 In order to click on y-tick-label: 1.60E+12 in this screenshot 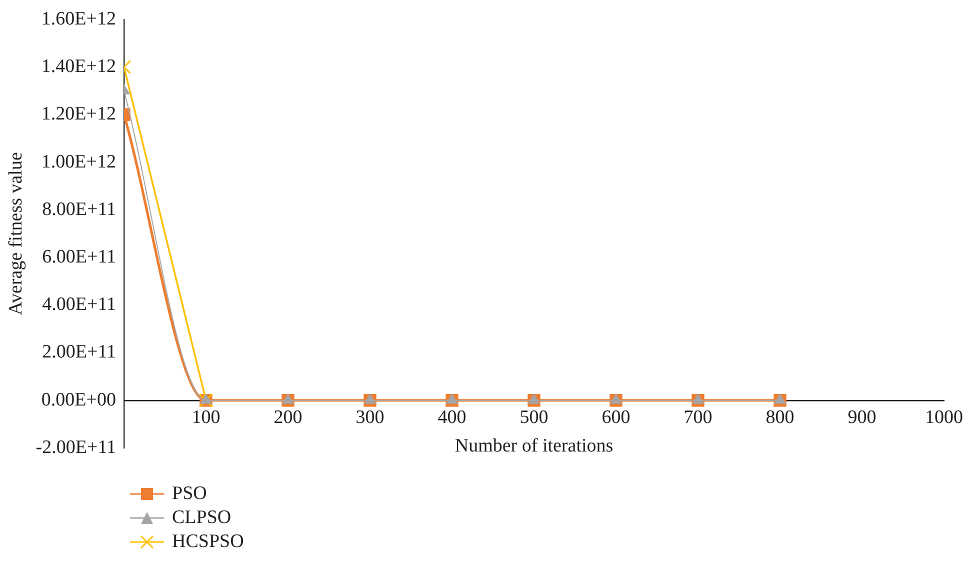, I will do `click(78, 19)`.